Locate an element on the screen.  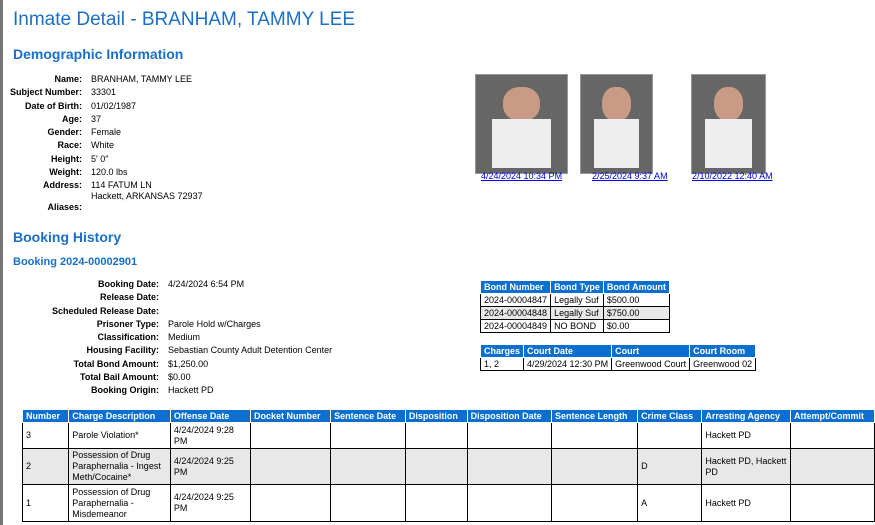
column-header: Arresting Agency is located at coordinates (746, 416).